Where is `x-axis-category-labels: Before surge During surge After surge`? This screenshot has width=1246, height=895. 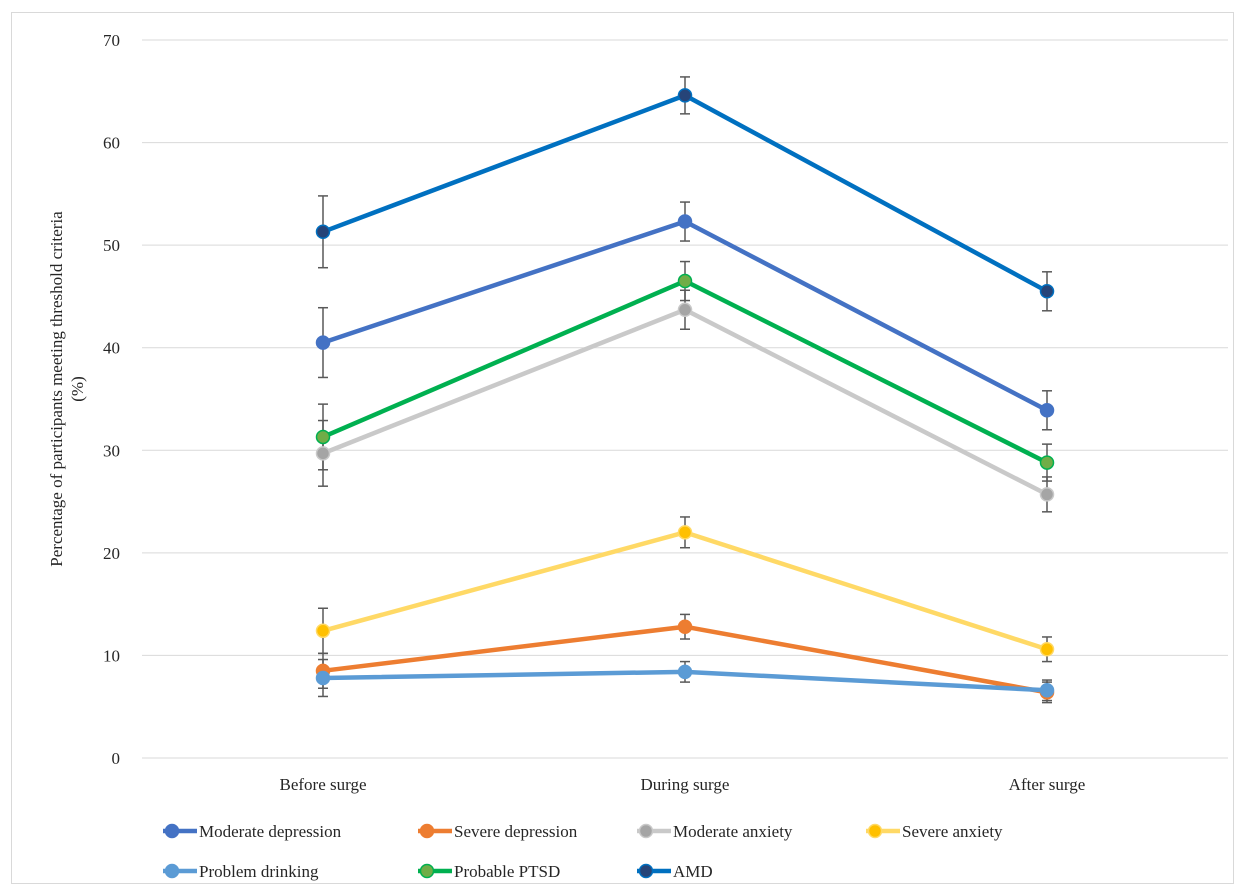 x-axis-category-labels: Before surge During surge After surge is located at coordinates (682, 784).